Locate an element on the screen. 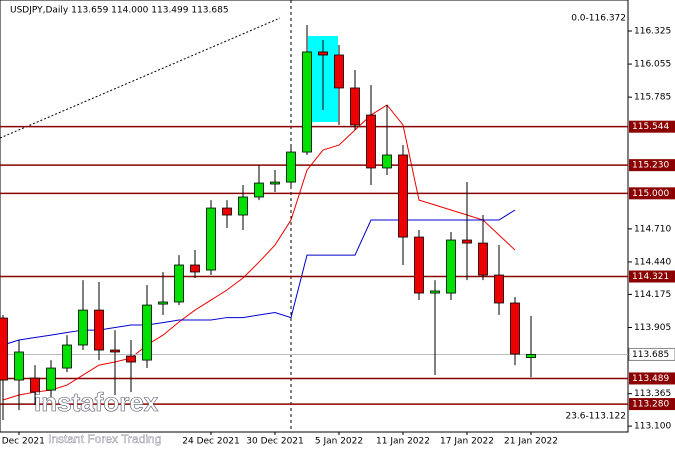 This screenshot has height=450, width=675. y-tick-label: 113.905 is located at coordinates (652, 328).